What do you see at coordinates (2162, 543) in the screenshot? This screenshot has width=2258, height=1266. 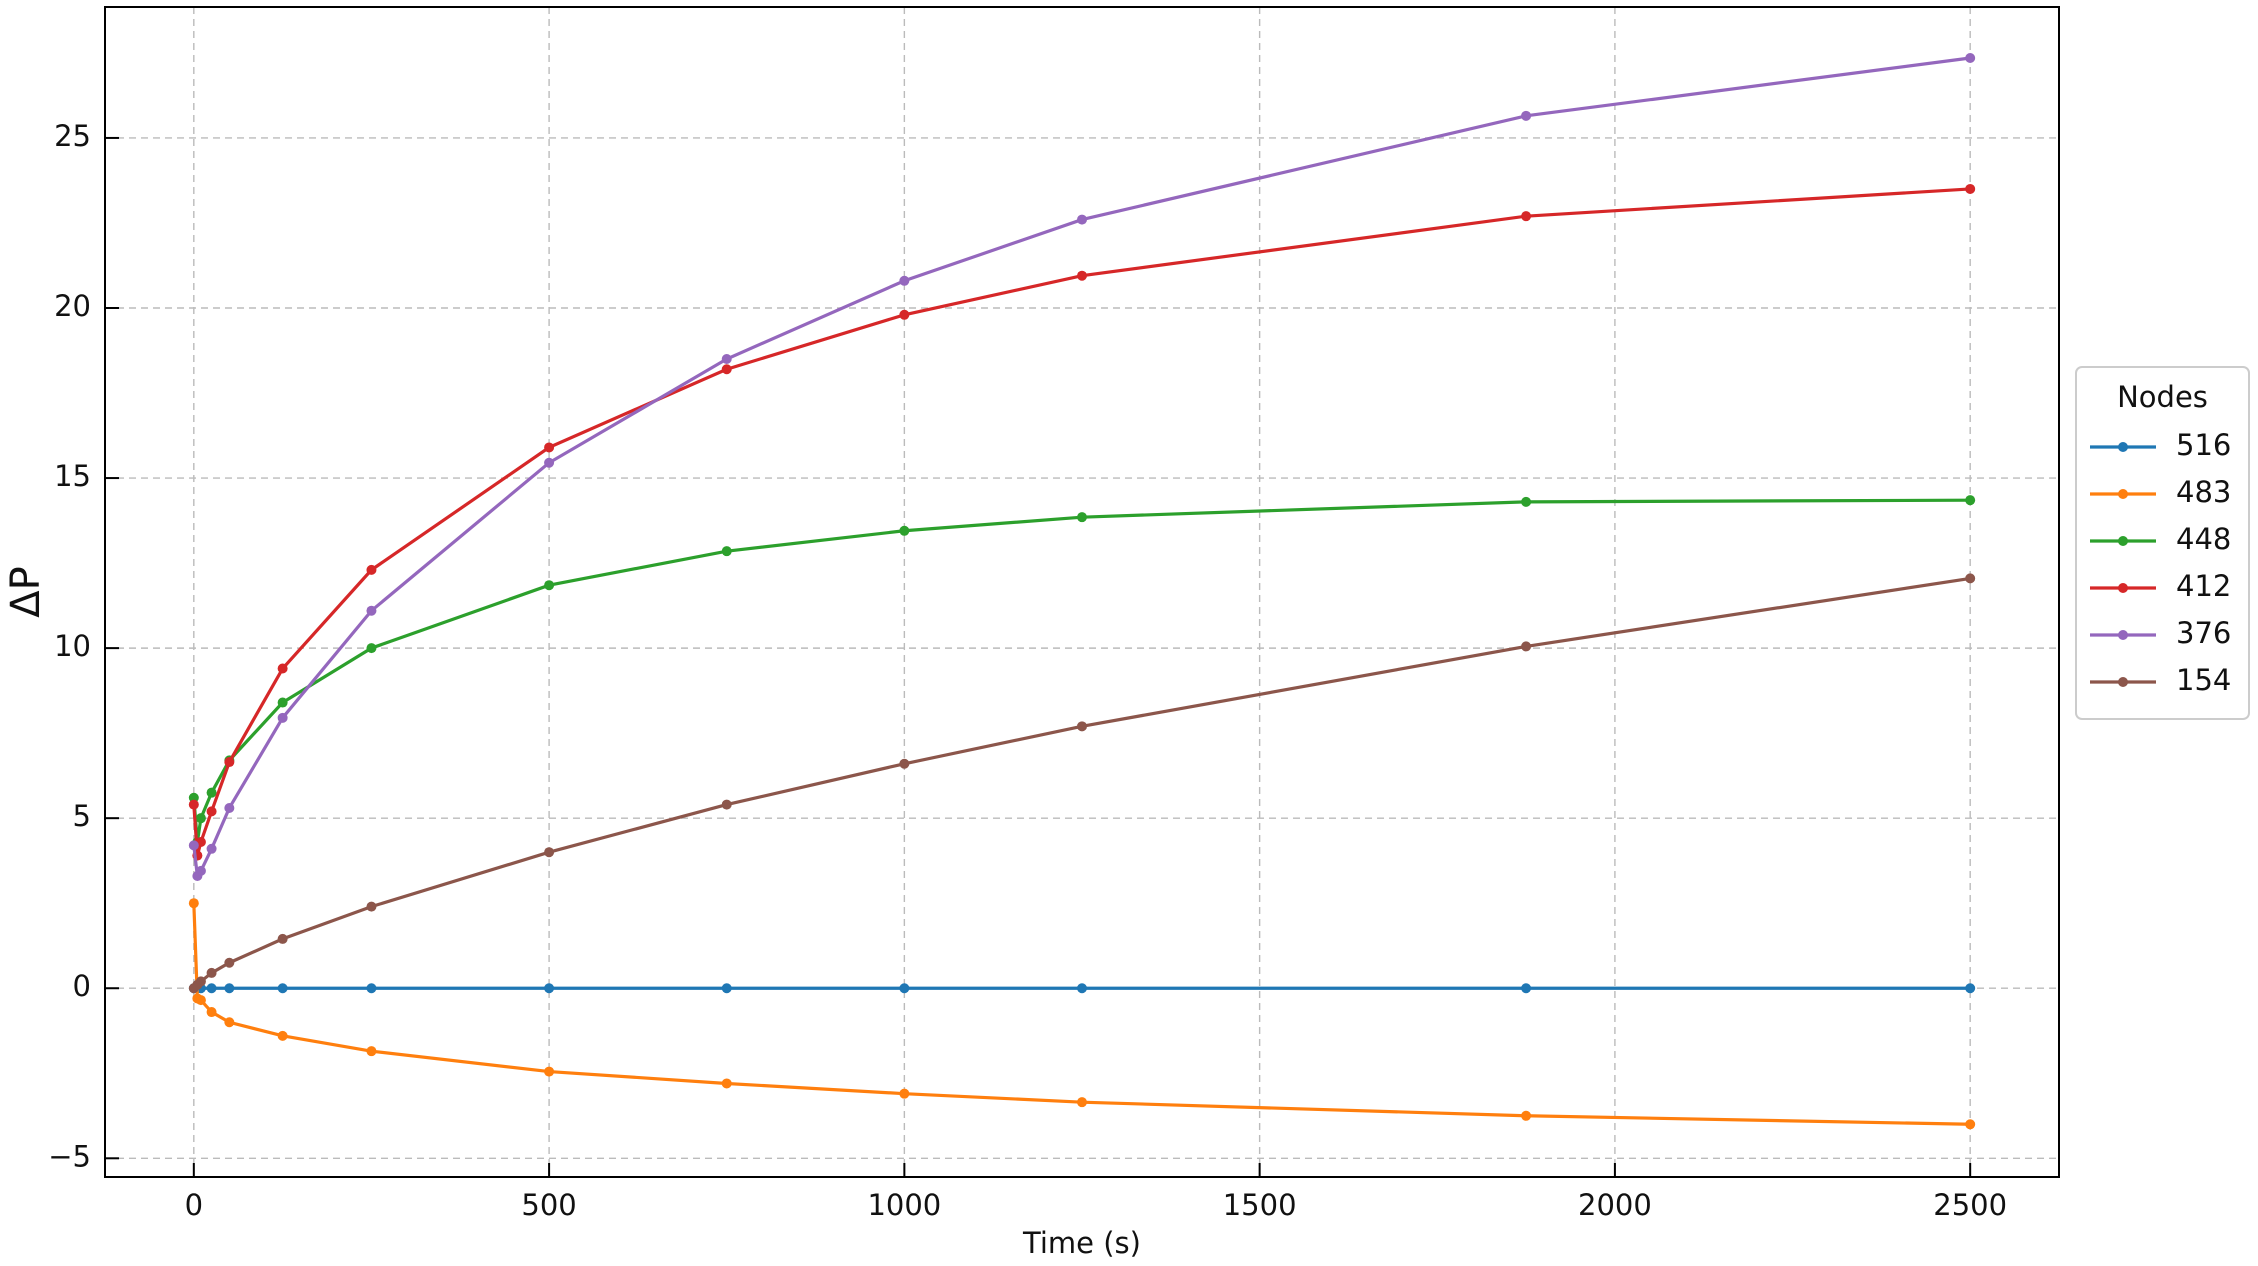 I see `legend-box` at bounding box center [2162, 543].